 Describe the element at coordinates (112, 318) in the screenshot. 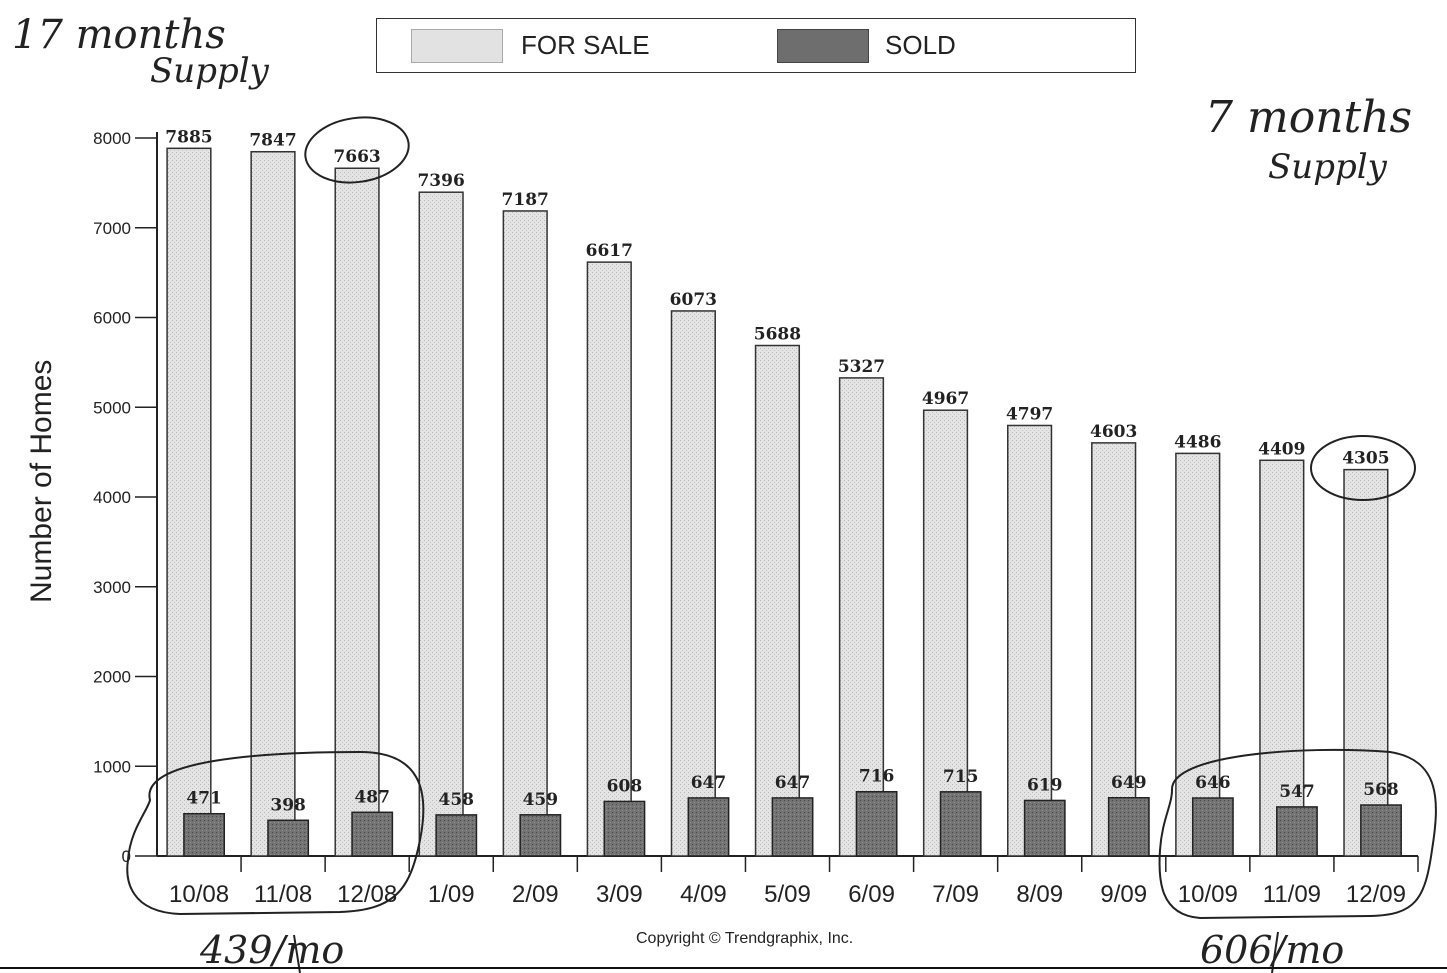

I see `y-tick-label: 6000` at that location.